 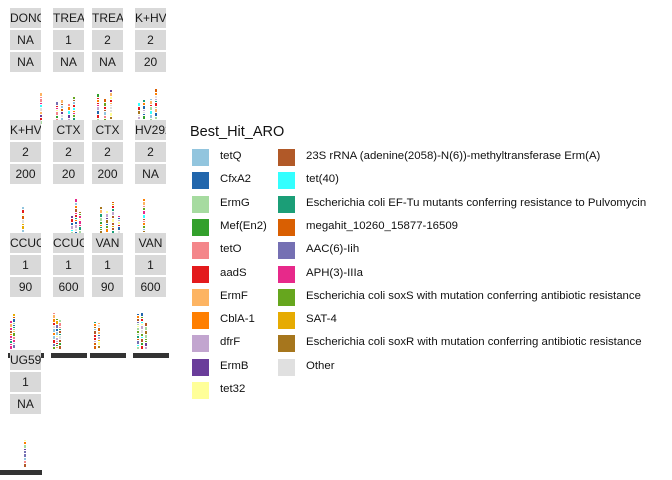 I want to click on facet-panel: VAN 1 600, so click(x=151, y=295).